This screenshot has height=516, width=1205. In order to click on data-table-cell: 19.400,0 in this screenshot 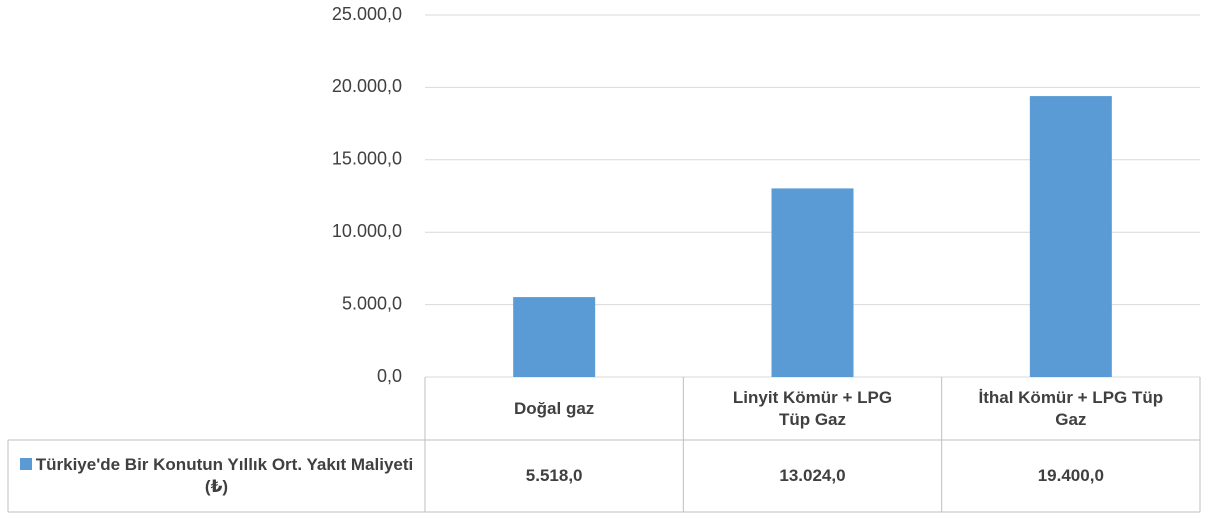, I will do `click(1071, 476)`.